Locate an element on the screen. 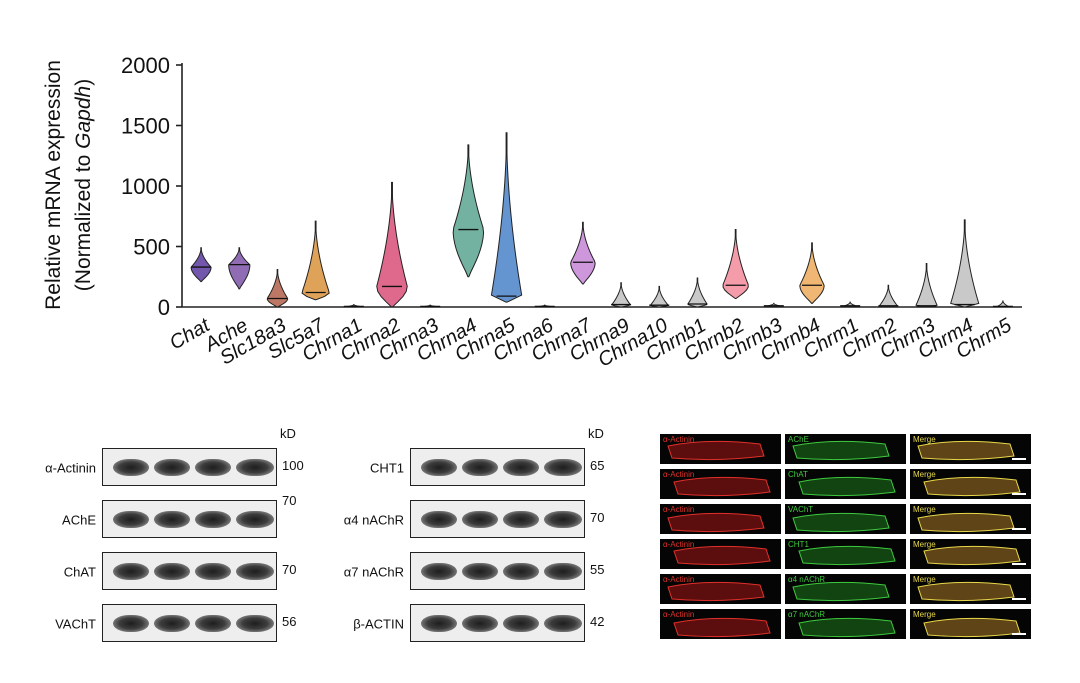 This screenshot has height=683, width=1080. if-channel-label: AChE is located at coordinates (798, 439).